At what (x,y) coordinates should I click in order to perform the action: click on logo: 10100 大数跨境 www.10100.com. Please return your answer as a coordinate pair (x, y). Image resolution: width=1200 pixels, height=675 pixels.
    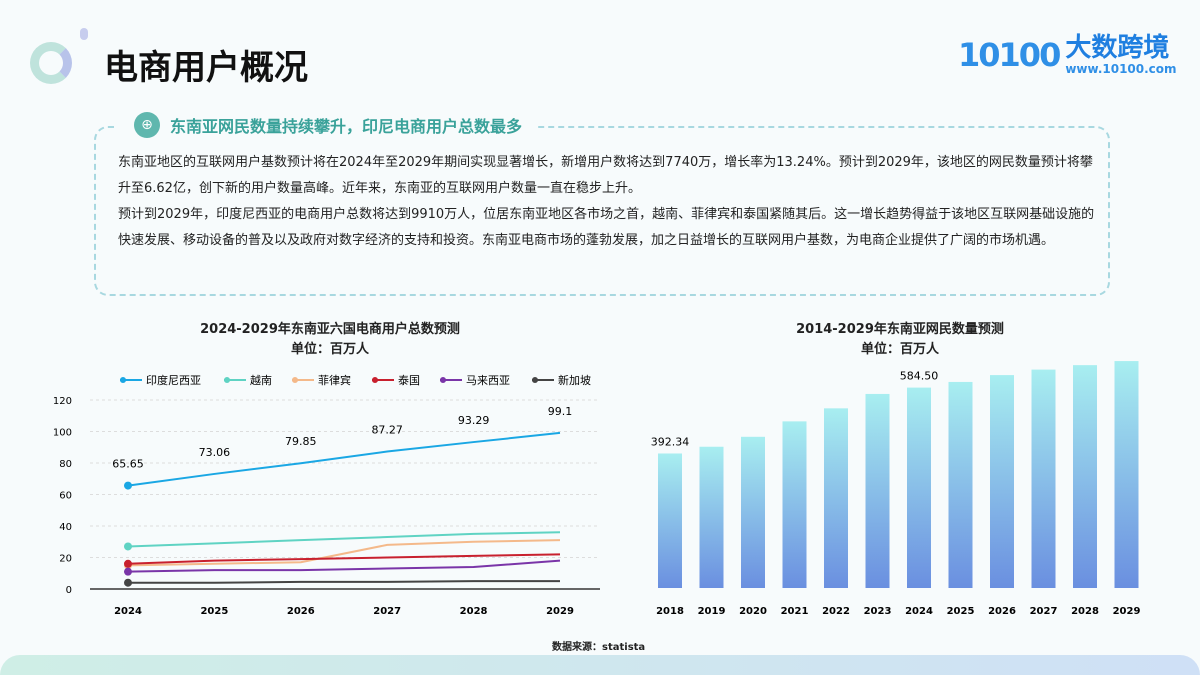
    Looking at the image, I should click on (1067, 55).